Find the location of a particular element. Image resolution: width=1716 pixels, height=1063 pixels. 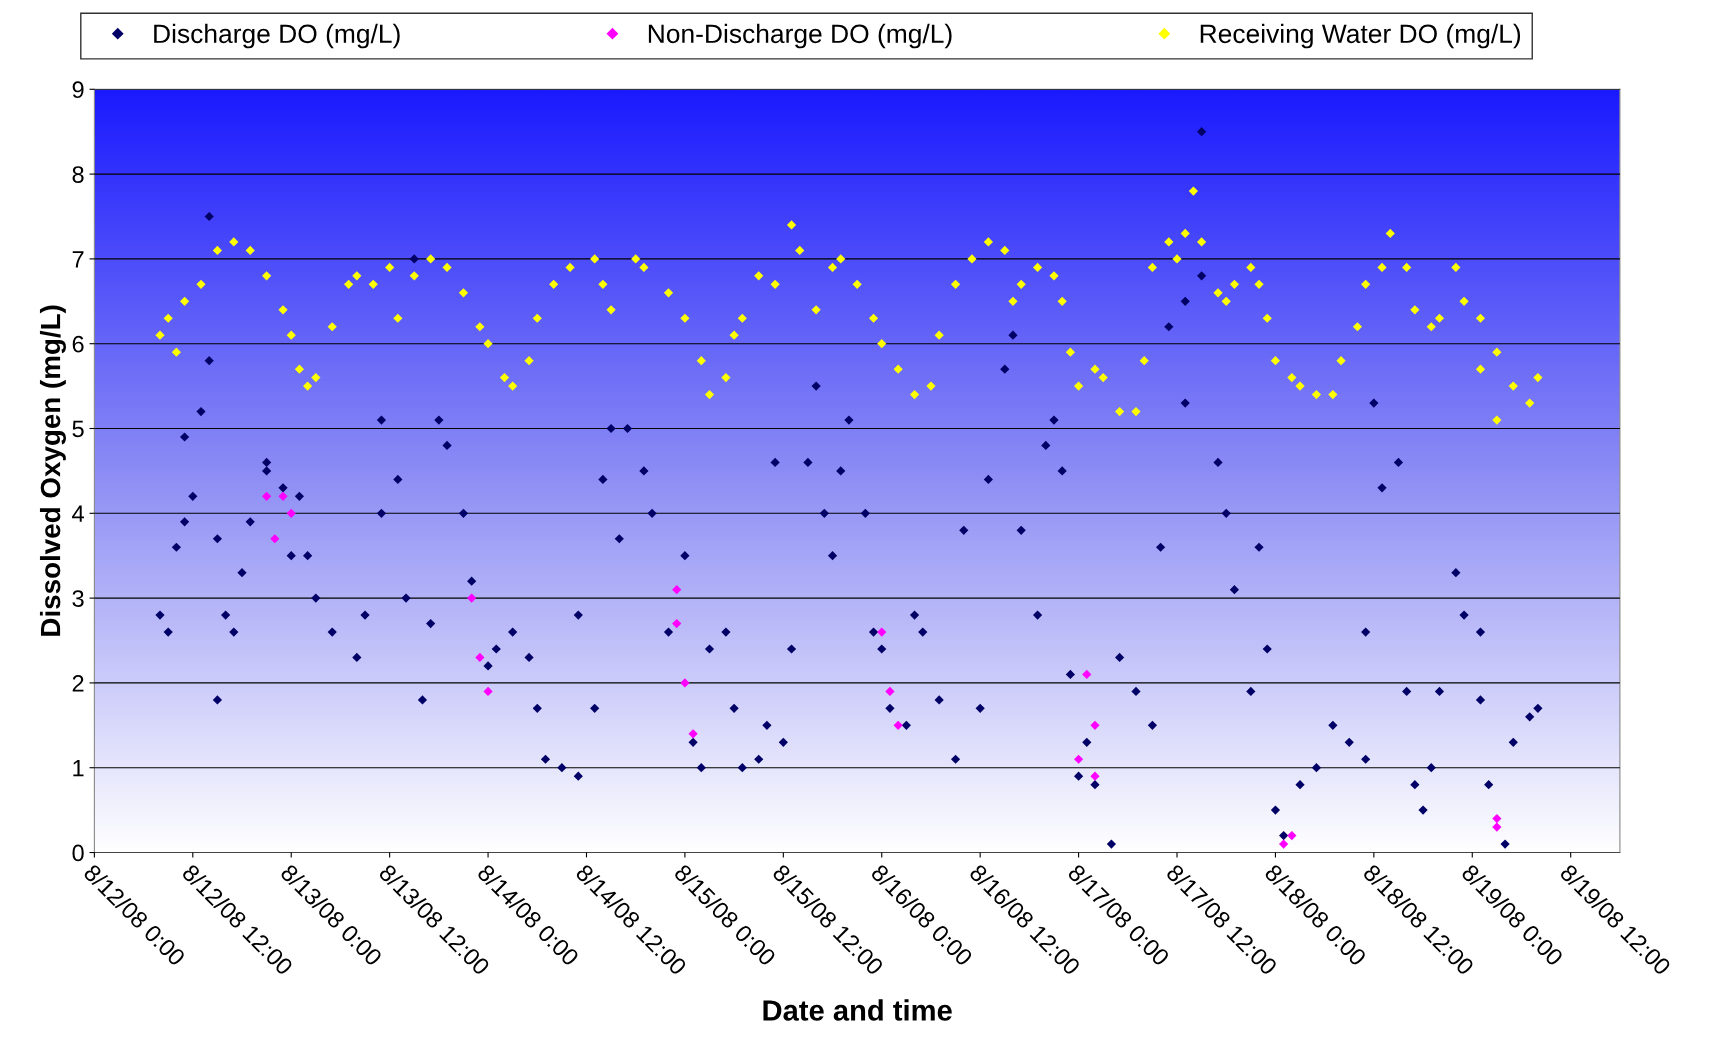

y-tick-label: 2 is located at coordinates (78, 683).